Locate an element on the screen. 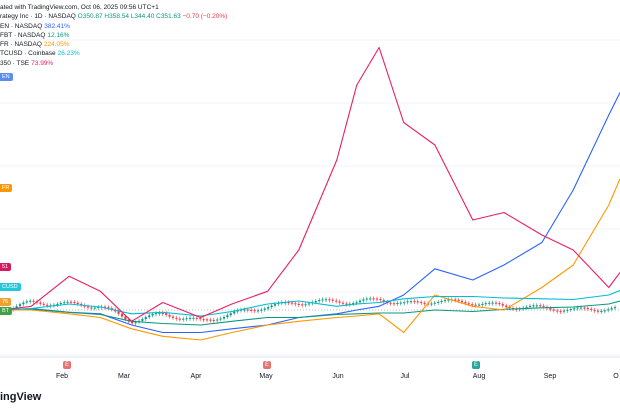 The image size is (620, 410). legend-item: 350 · TSE 73.99% is located at coordinates (113, 63).